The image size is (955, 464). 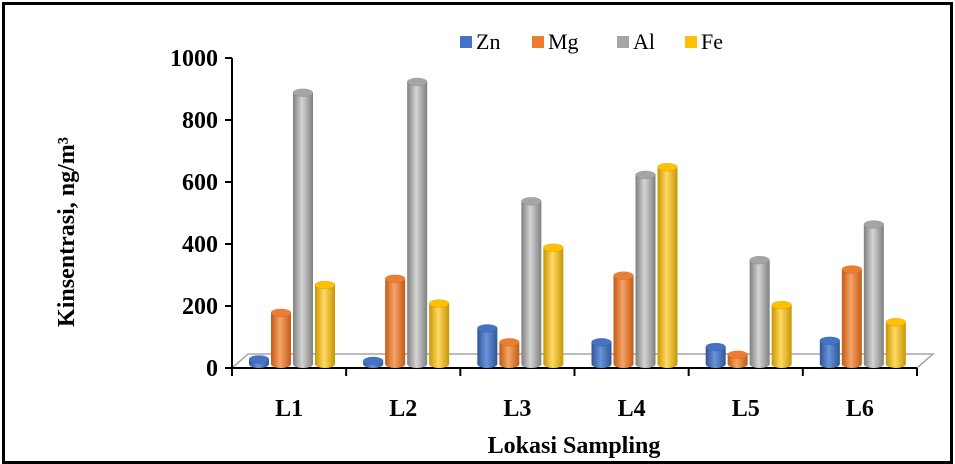 I want to click on bar-zn-l4, so click(x=601, y=353).